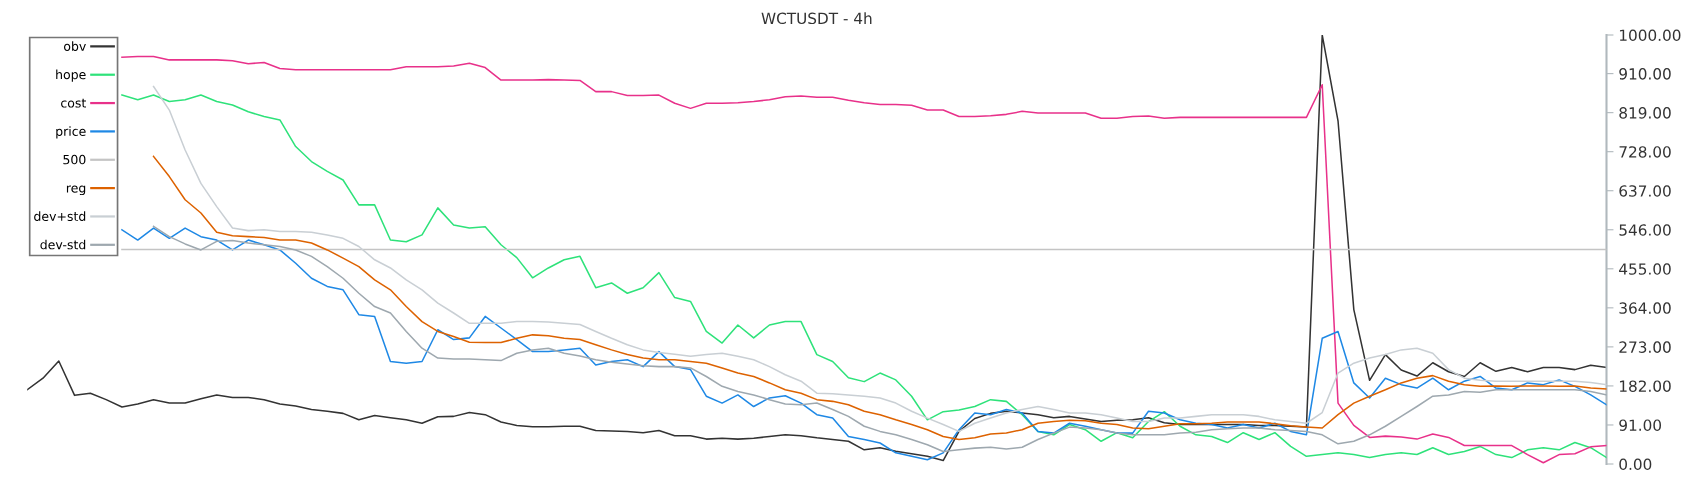  I want to click on y-tick-label: 455.00, so click(1645, 269).